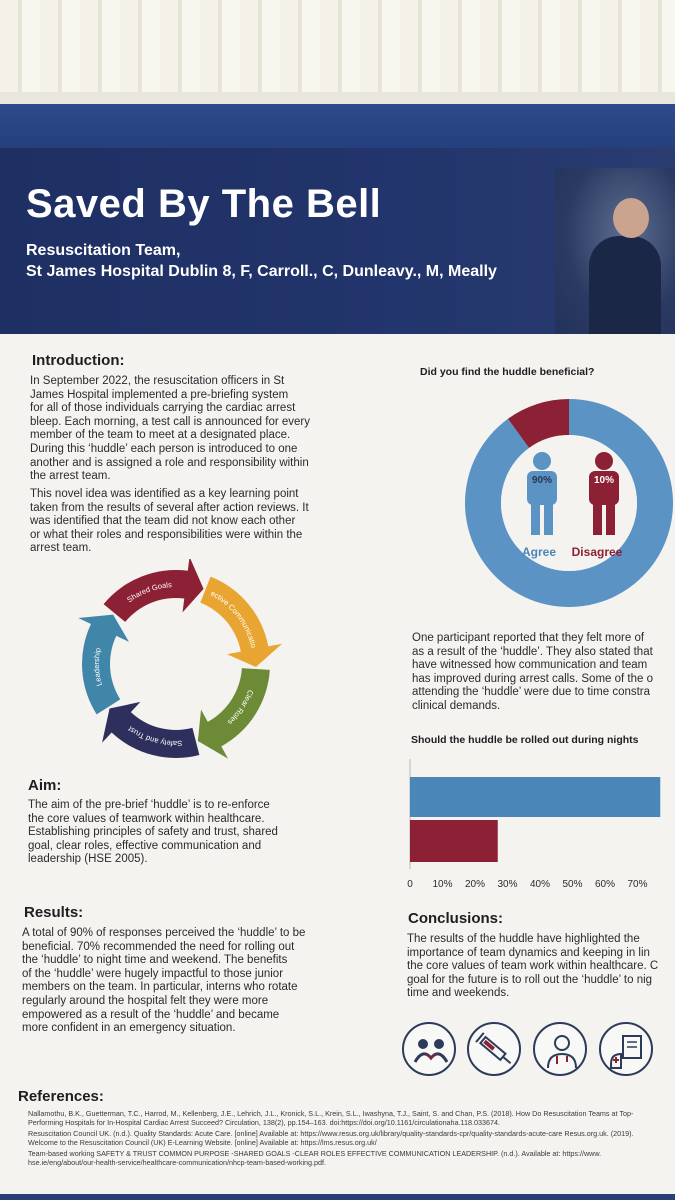  I want to click on introduction-heading: Introduction:, so click(78, 360).